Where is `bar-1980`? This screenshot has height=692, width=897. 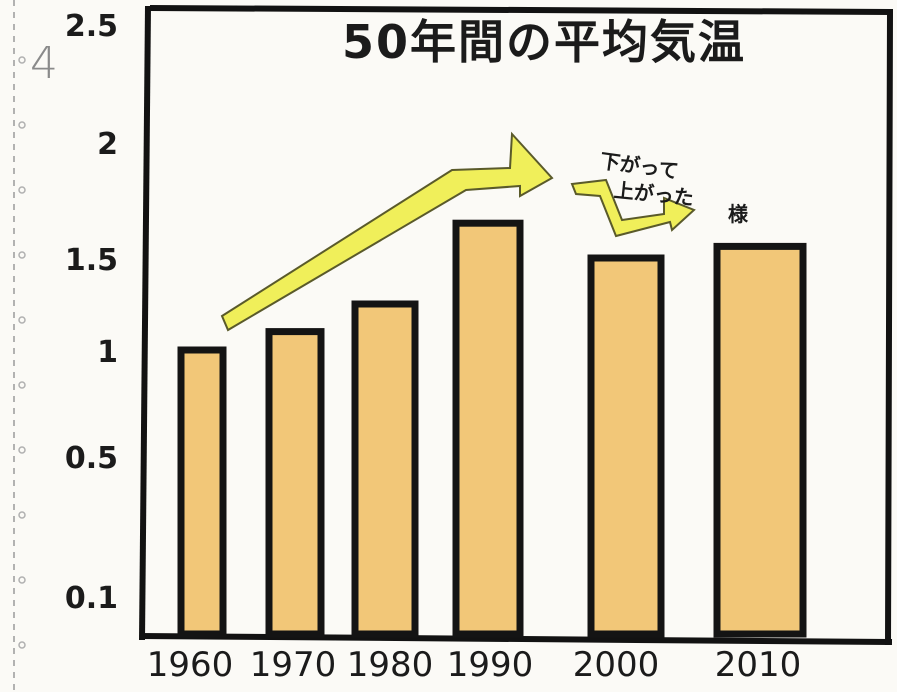 bar-1980 is located at coordinates (385, 469).